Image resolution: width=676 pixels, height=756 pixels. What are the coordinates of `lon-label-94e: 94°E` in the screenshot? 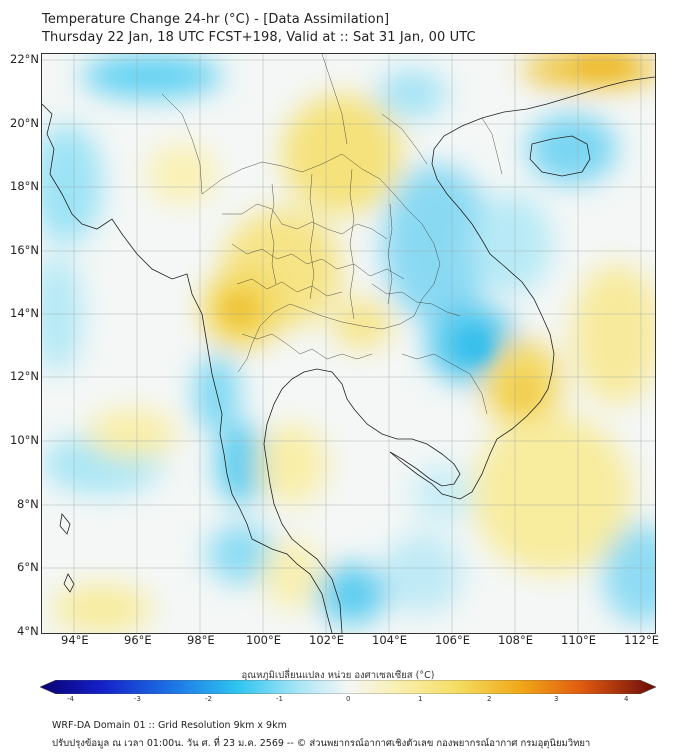 It's located at (75, 640).